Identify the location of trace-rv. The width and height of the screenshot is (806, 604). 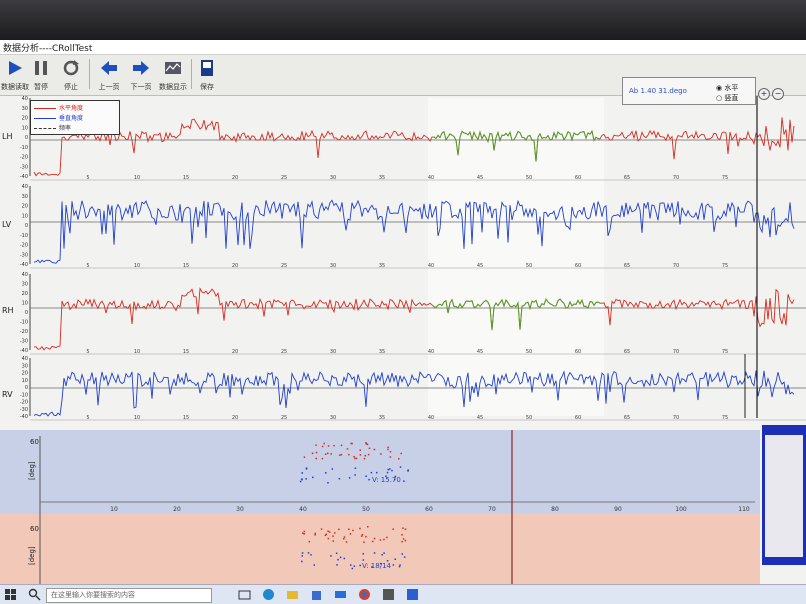
(414, 393).